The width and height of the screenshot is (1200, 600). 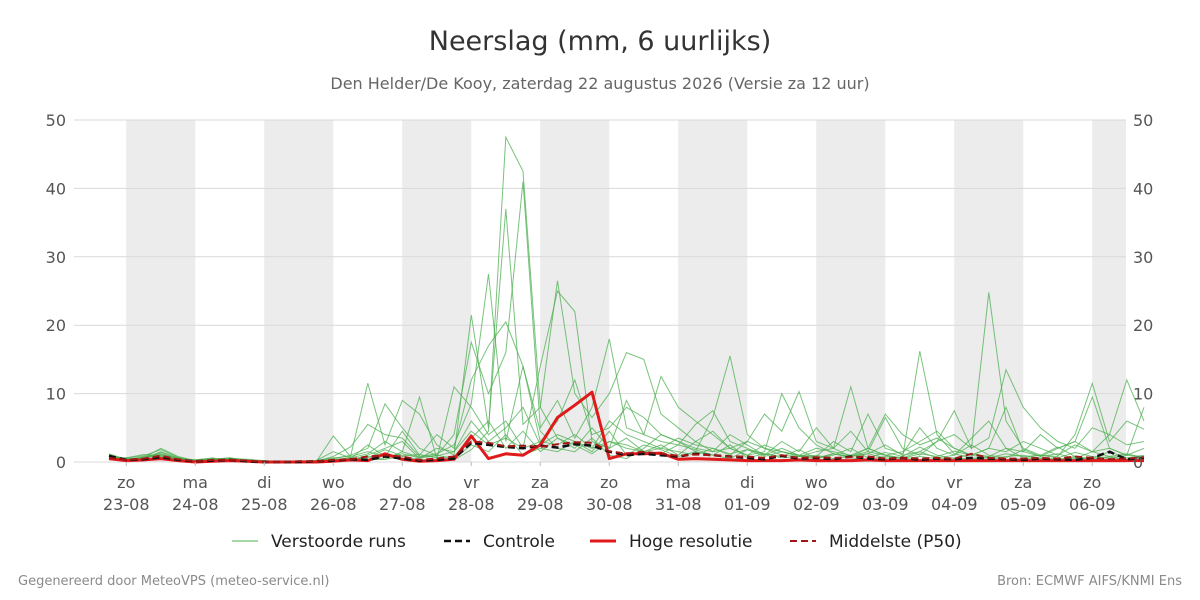 I want to click on legend-label-highres: Hoge resolutie, so click(x=691, y=542).